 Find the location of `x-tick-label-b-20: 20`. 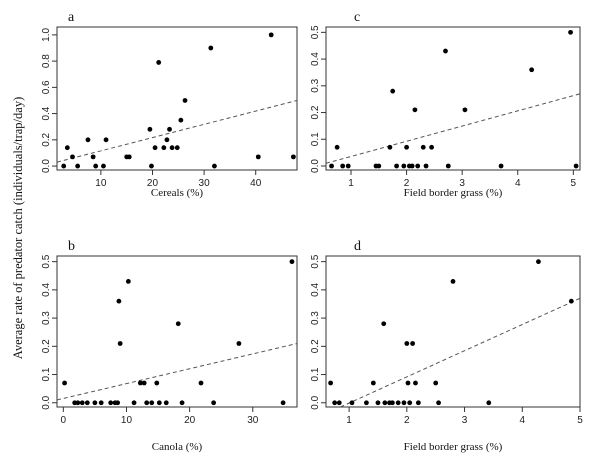

x-tick-label-b-20: 20 is located at coordinates (190, 420).